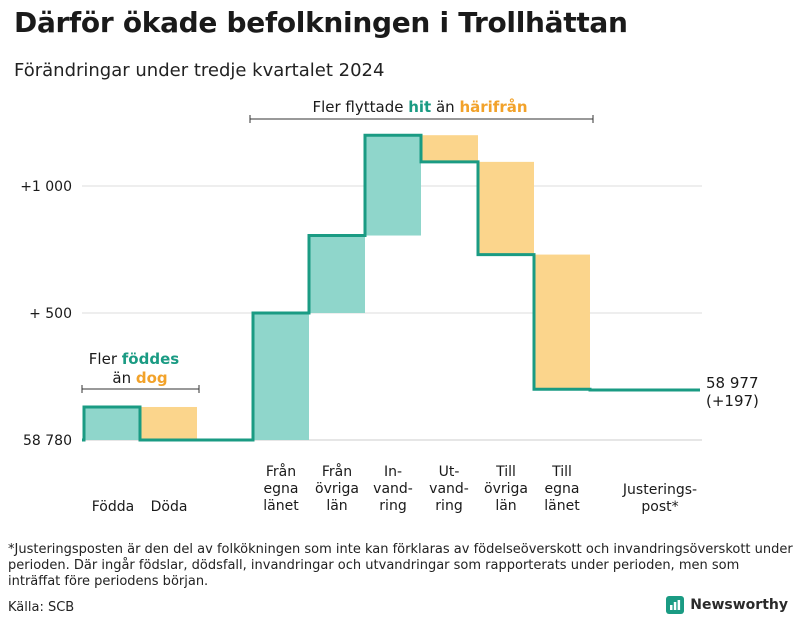  Describe the element at coordinates (199, 70) in the screenshot. I see `chart-subtitle: Förändringar under tredje kvartalet 2024` at that location.